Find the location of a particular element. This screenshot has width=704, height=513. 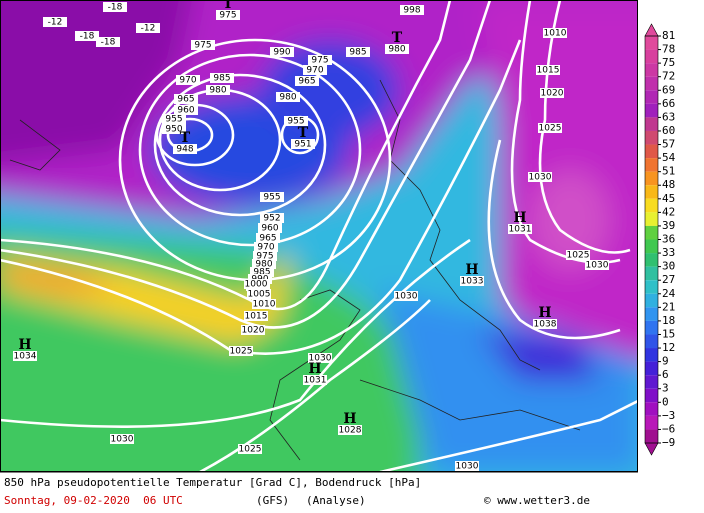

colorbar-tick-label: 27 is located at coordinates (668, 279).